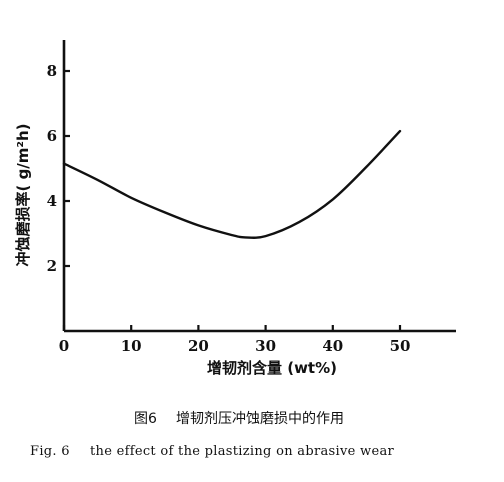 The image size is (504, 482). I want to click on y-tick-label: 6, so click(52, 136).